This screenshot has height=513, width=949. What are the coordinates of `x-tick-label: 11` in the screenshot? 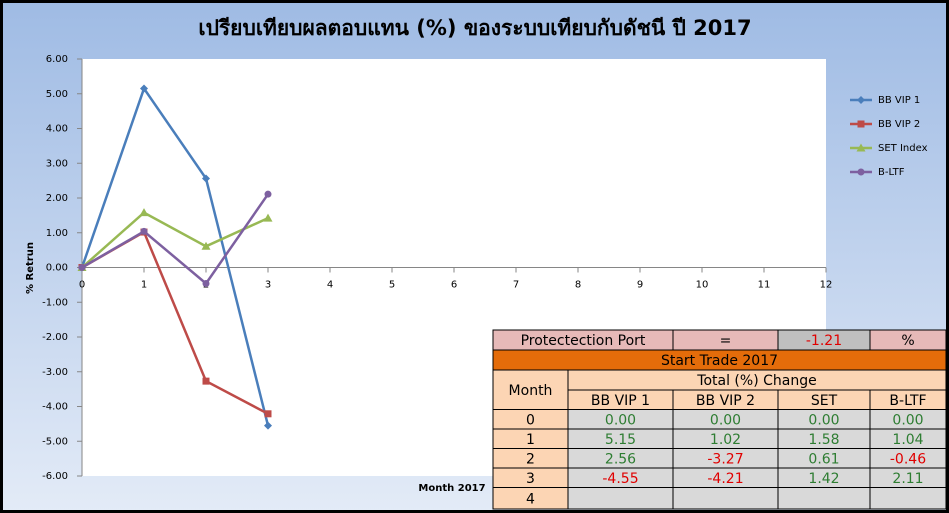 It's located at (764, 285).